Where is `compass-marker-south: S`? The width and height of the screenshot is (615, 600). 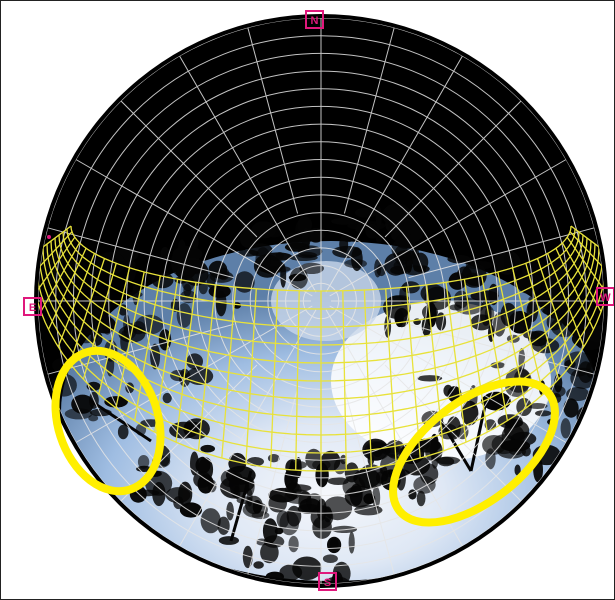 compass-marker-south: S is located at coordinates (327, 581).